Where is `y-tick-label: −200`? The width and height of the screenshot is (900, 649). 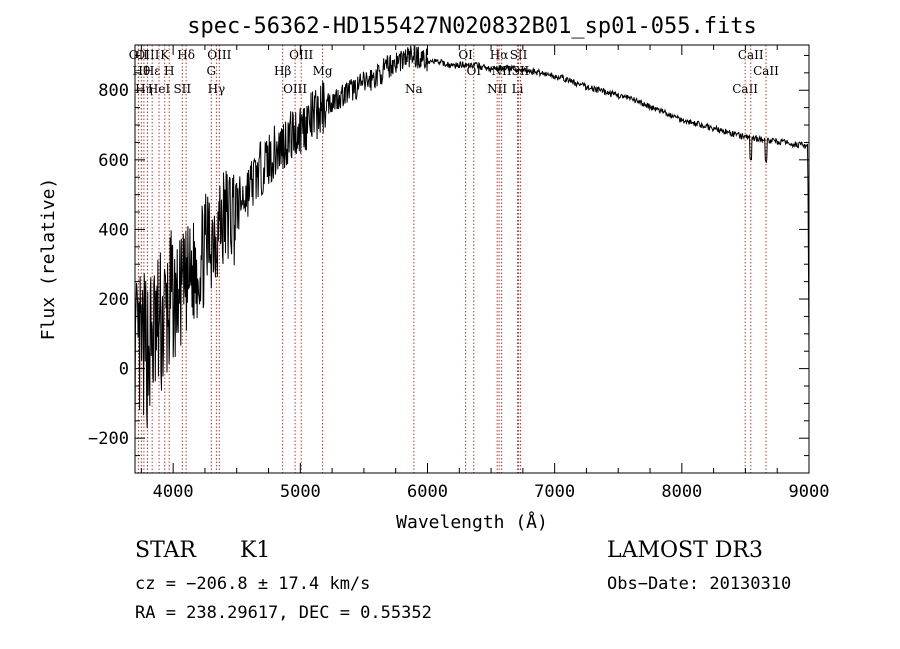
y-tick-label: −200 is located at coordinates (108, 439).